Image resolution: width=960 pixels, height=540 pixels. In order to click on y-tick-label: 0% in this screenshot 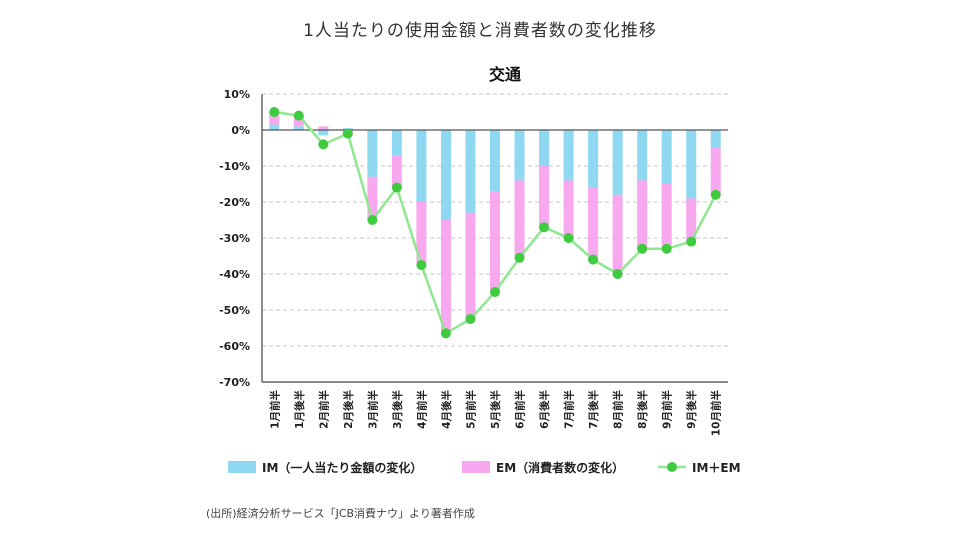, I will do `click(240, 130)`.